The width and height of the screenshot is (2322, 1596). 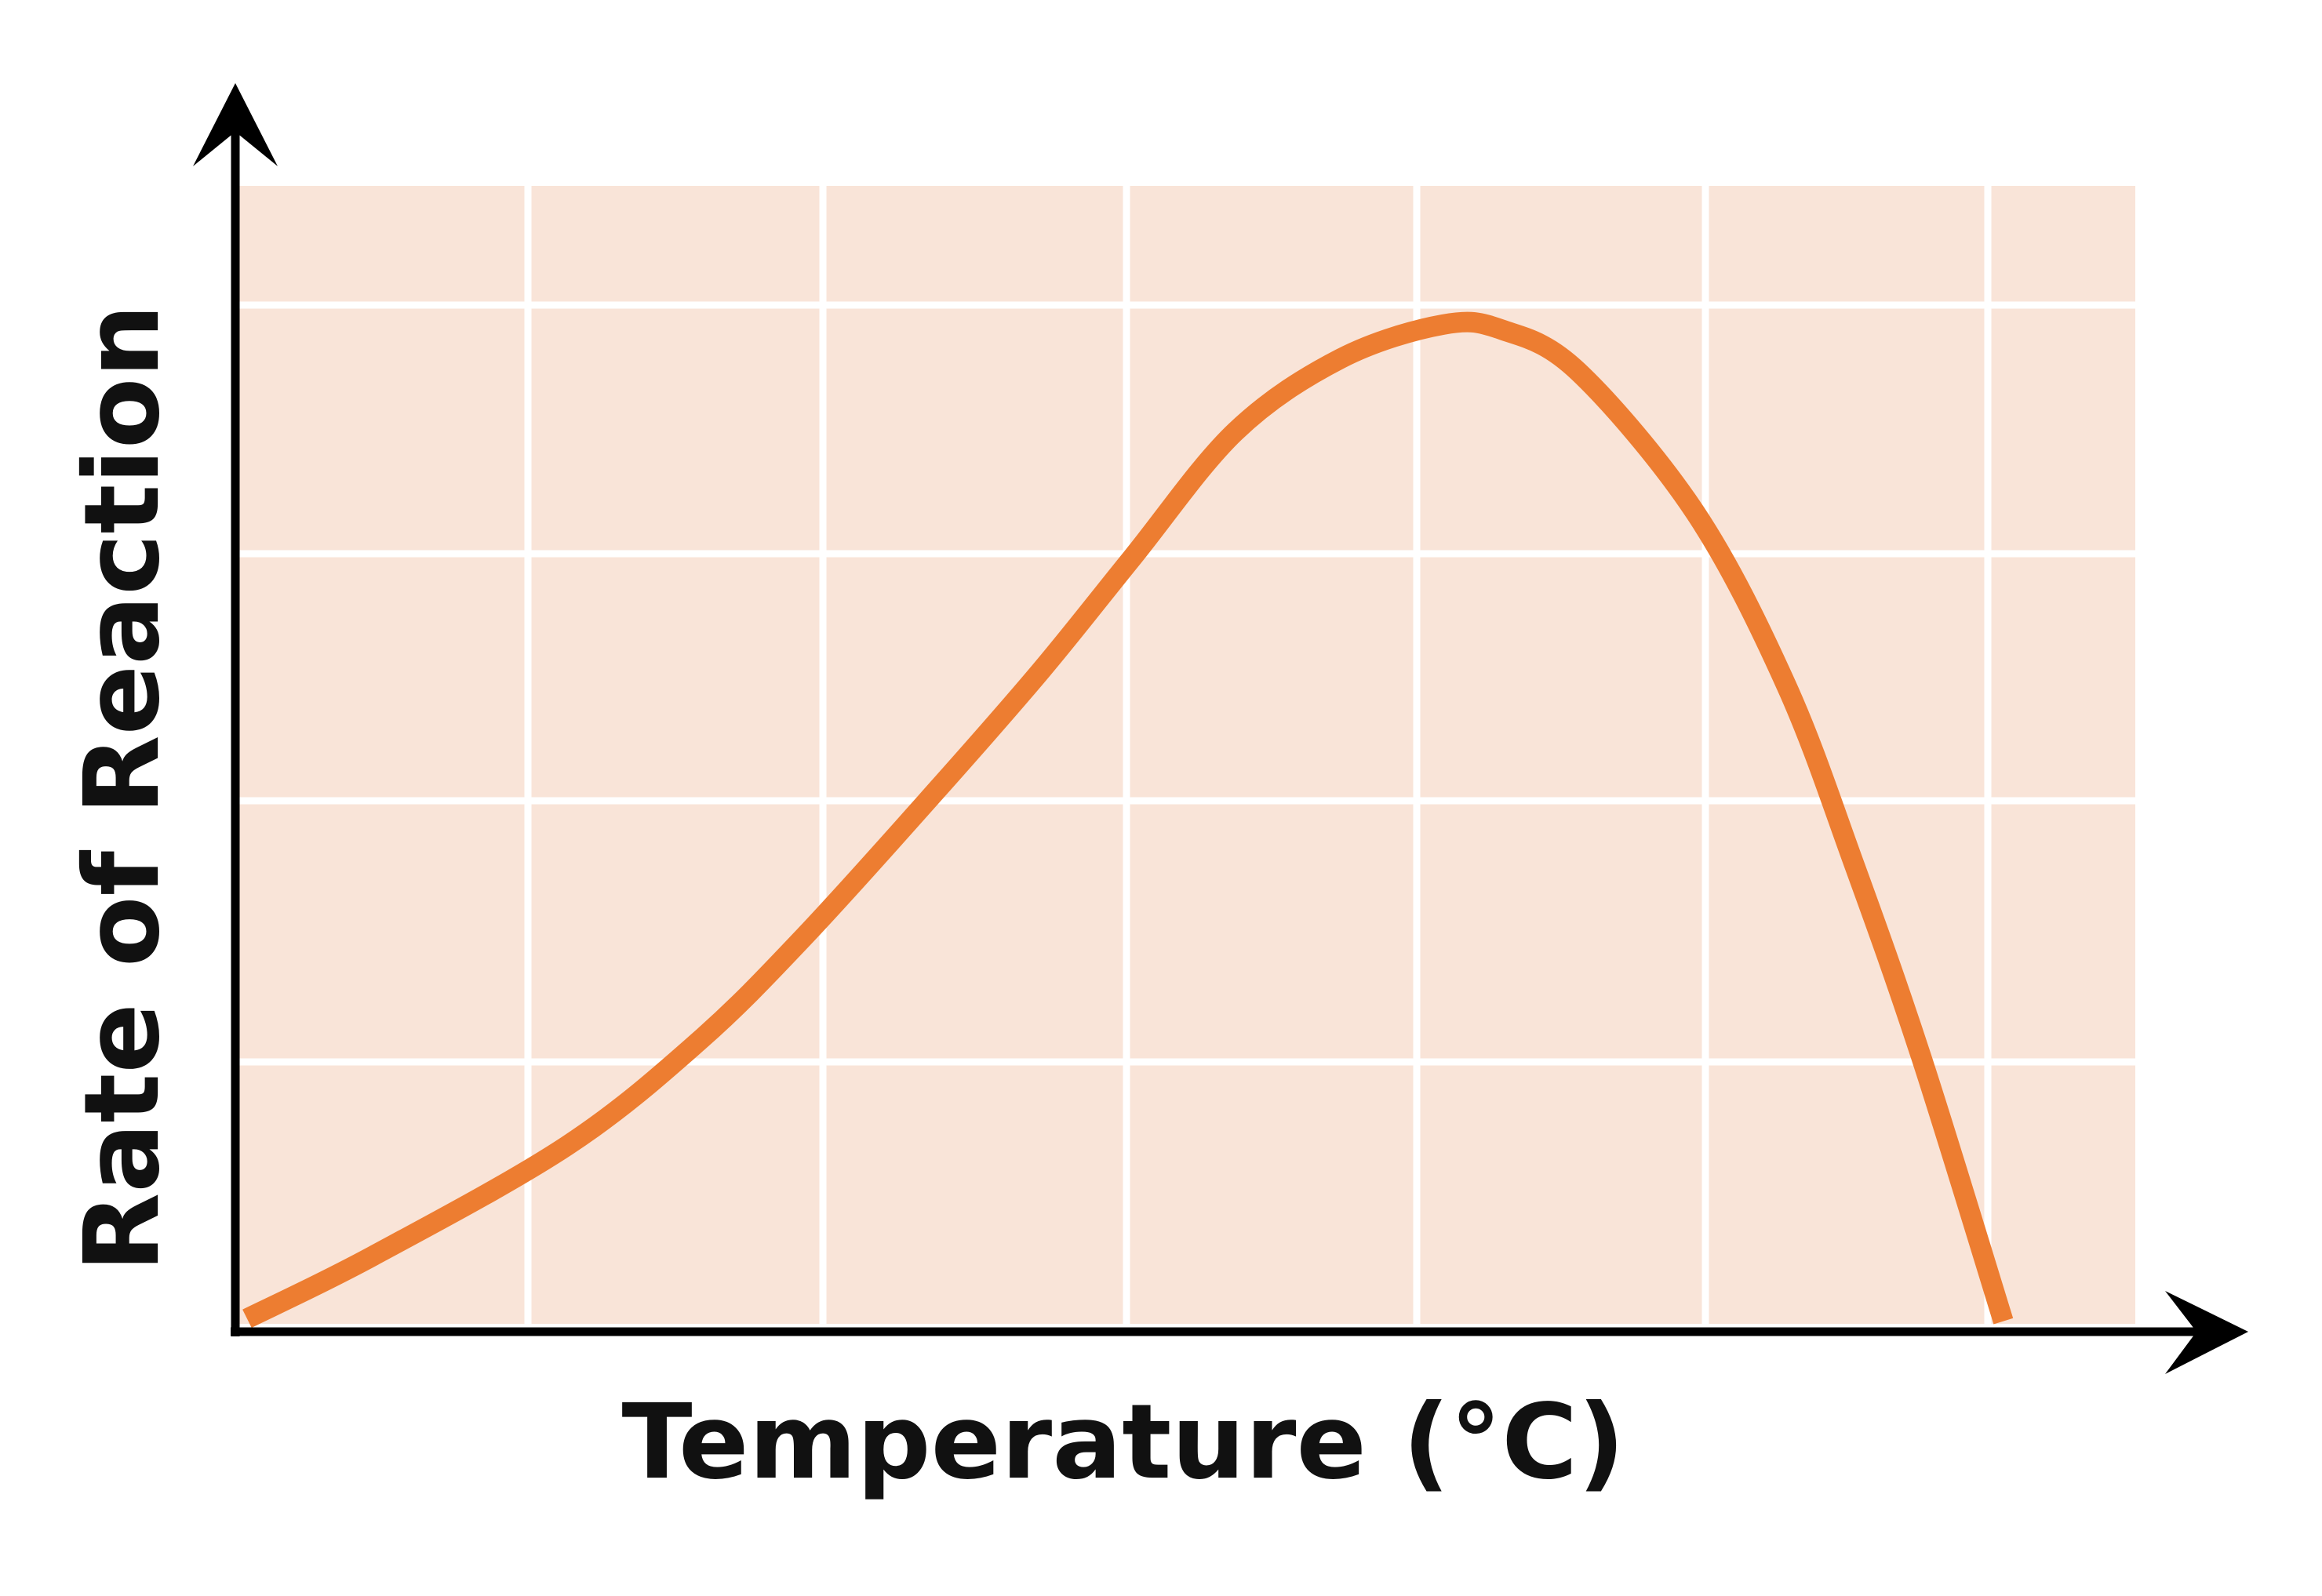 I want to click on y-axis-label: Rate of Reaction, so click(x=123, y=788).